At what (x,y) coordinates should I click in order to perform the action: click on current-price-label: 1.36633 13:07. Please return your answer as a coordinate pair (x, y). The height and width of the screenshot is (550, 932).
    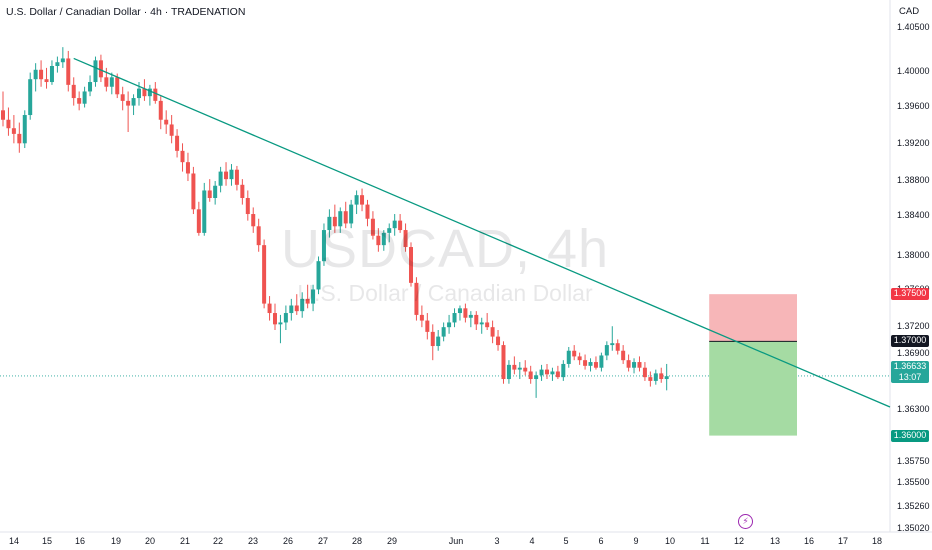
    Looking at the image, I should click on (910, 372).